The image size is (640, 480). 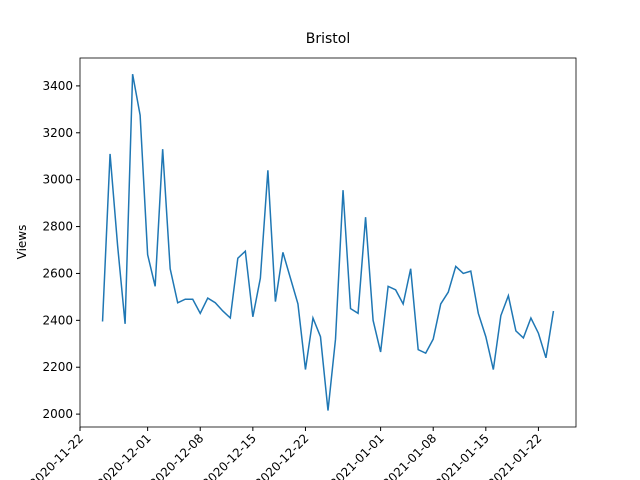 I want to click on y-tick-label: 2600, so click(x=57, y=273).